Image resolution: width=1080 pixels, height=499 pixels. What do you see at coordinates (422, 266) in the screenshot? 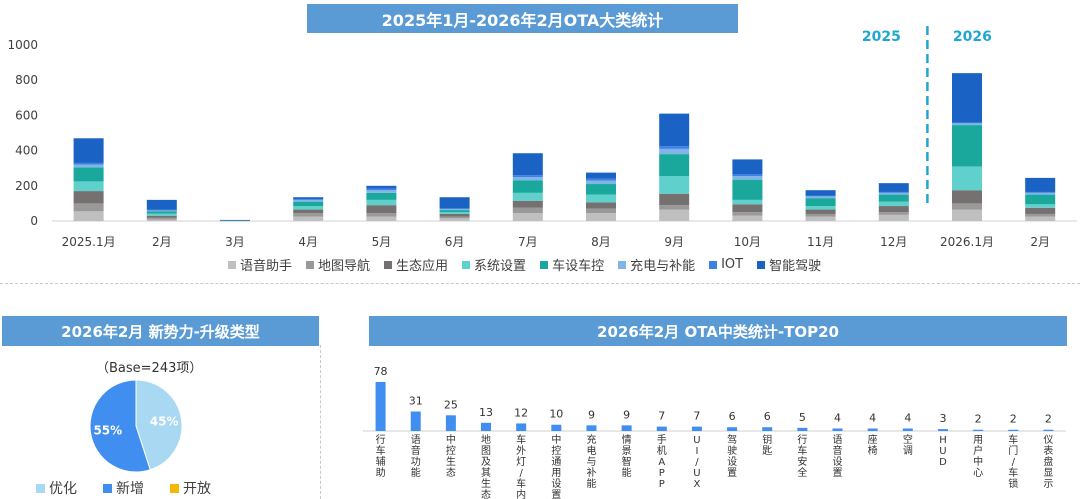
I see `legend-label: 生态应用` at bounding box center [422, 266].